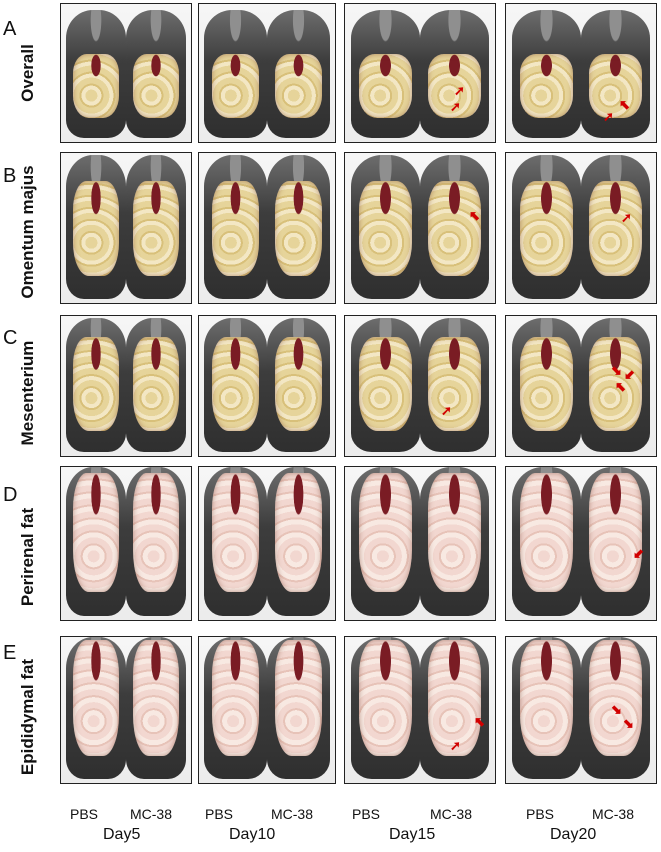  I want to click on photo-c-day5, so click(126, 386).